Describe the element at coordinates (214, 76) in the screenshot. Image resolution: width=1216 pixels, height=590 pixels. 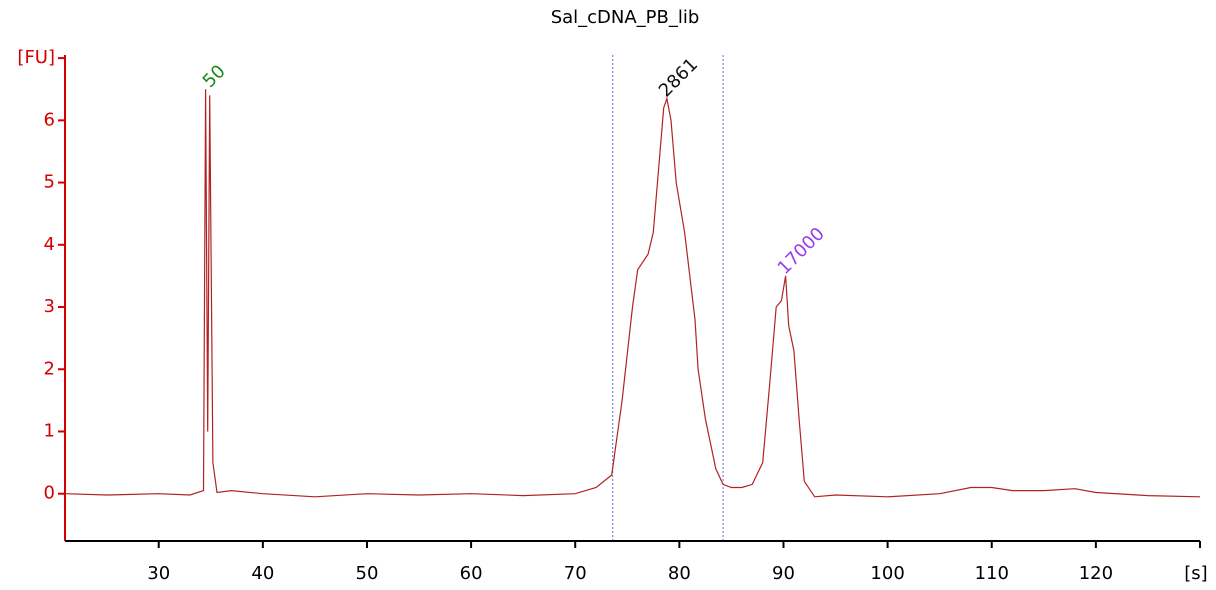
I see `peak-label: 50` at that location.